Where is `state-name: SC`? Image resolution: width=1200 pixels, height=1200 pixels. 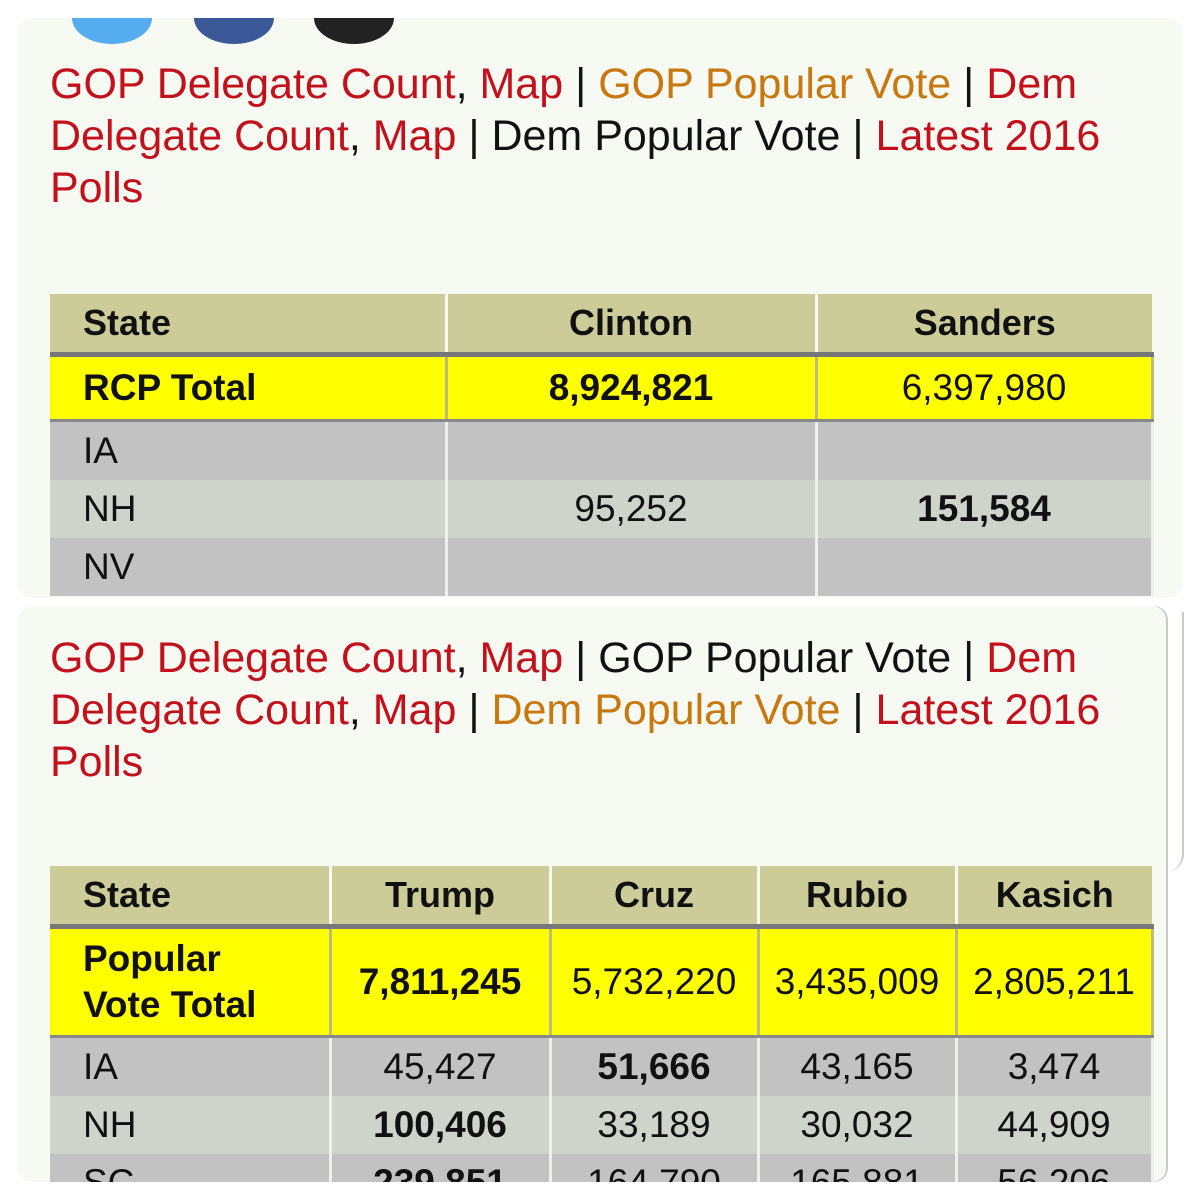 state-name: SC is located at coordinates (191, 1168).